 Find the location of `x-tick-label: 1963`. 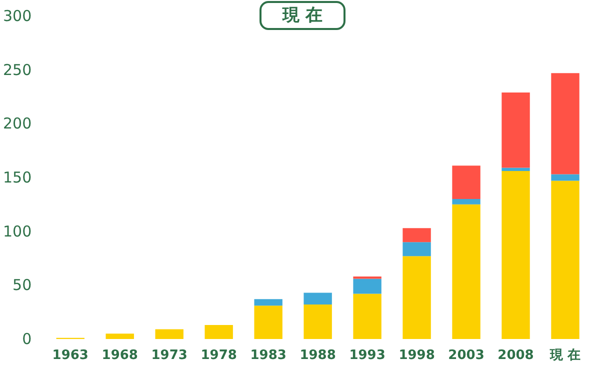

x-tick-label: 1963 is located at coordinates (70, 355).